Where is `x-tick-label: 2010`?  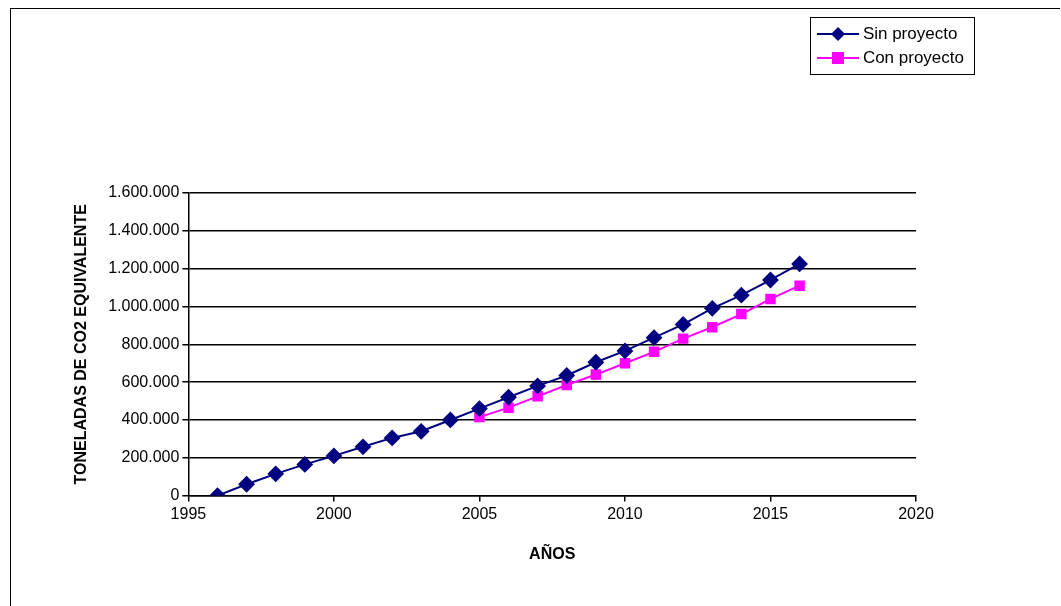
x-tick-label: 2010 is located at coordinates (625, 513).